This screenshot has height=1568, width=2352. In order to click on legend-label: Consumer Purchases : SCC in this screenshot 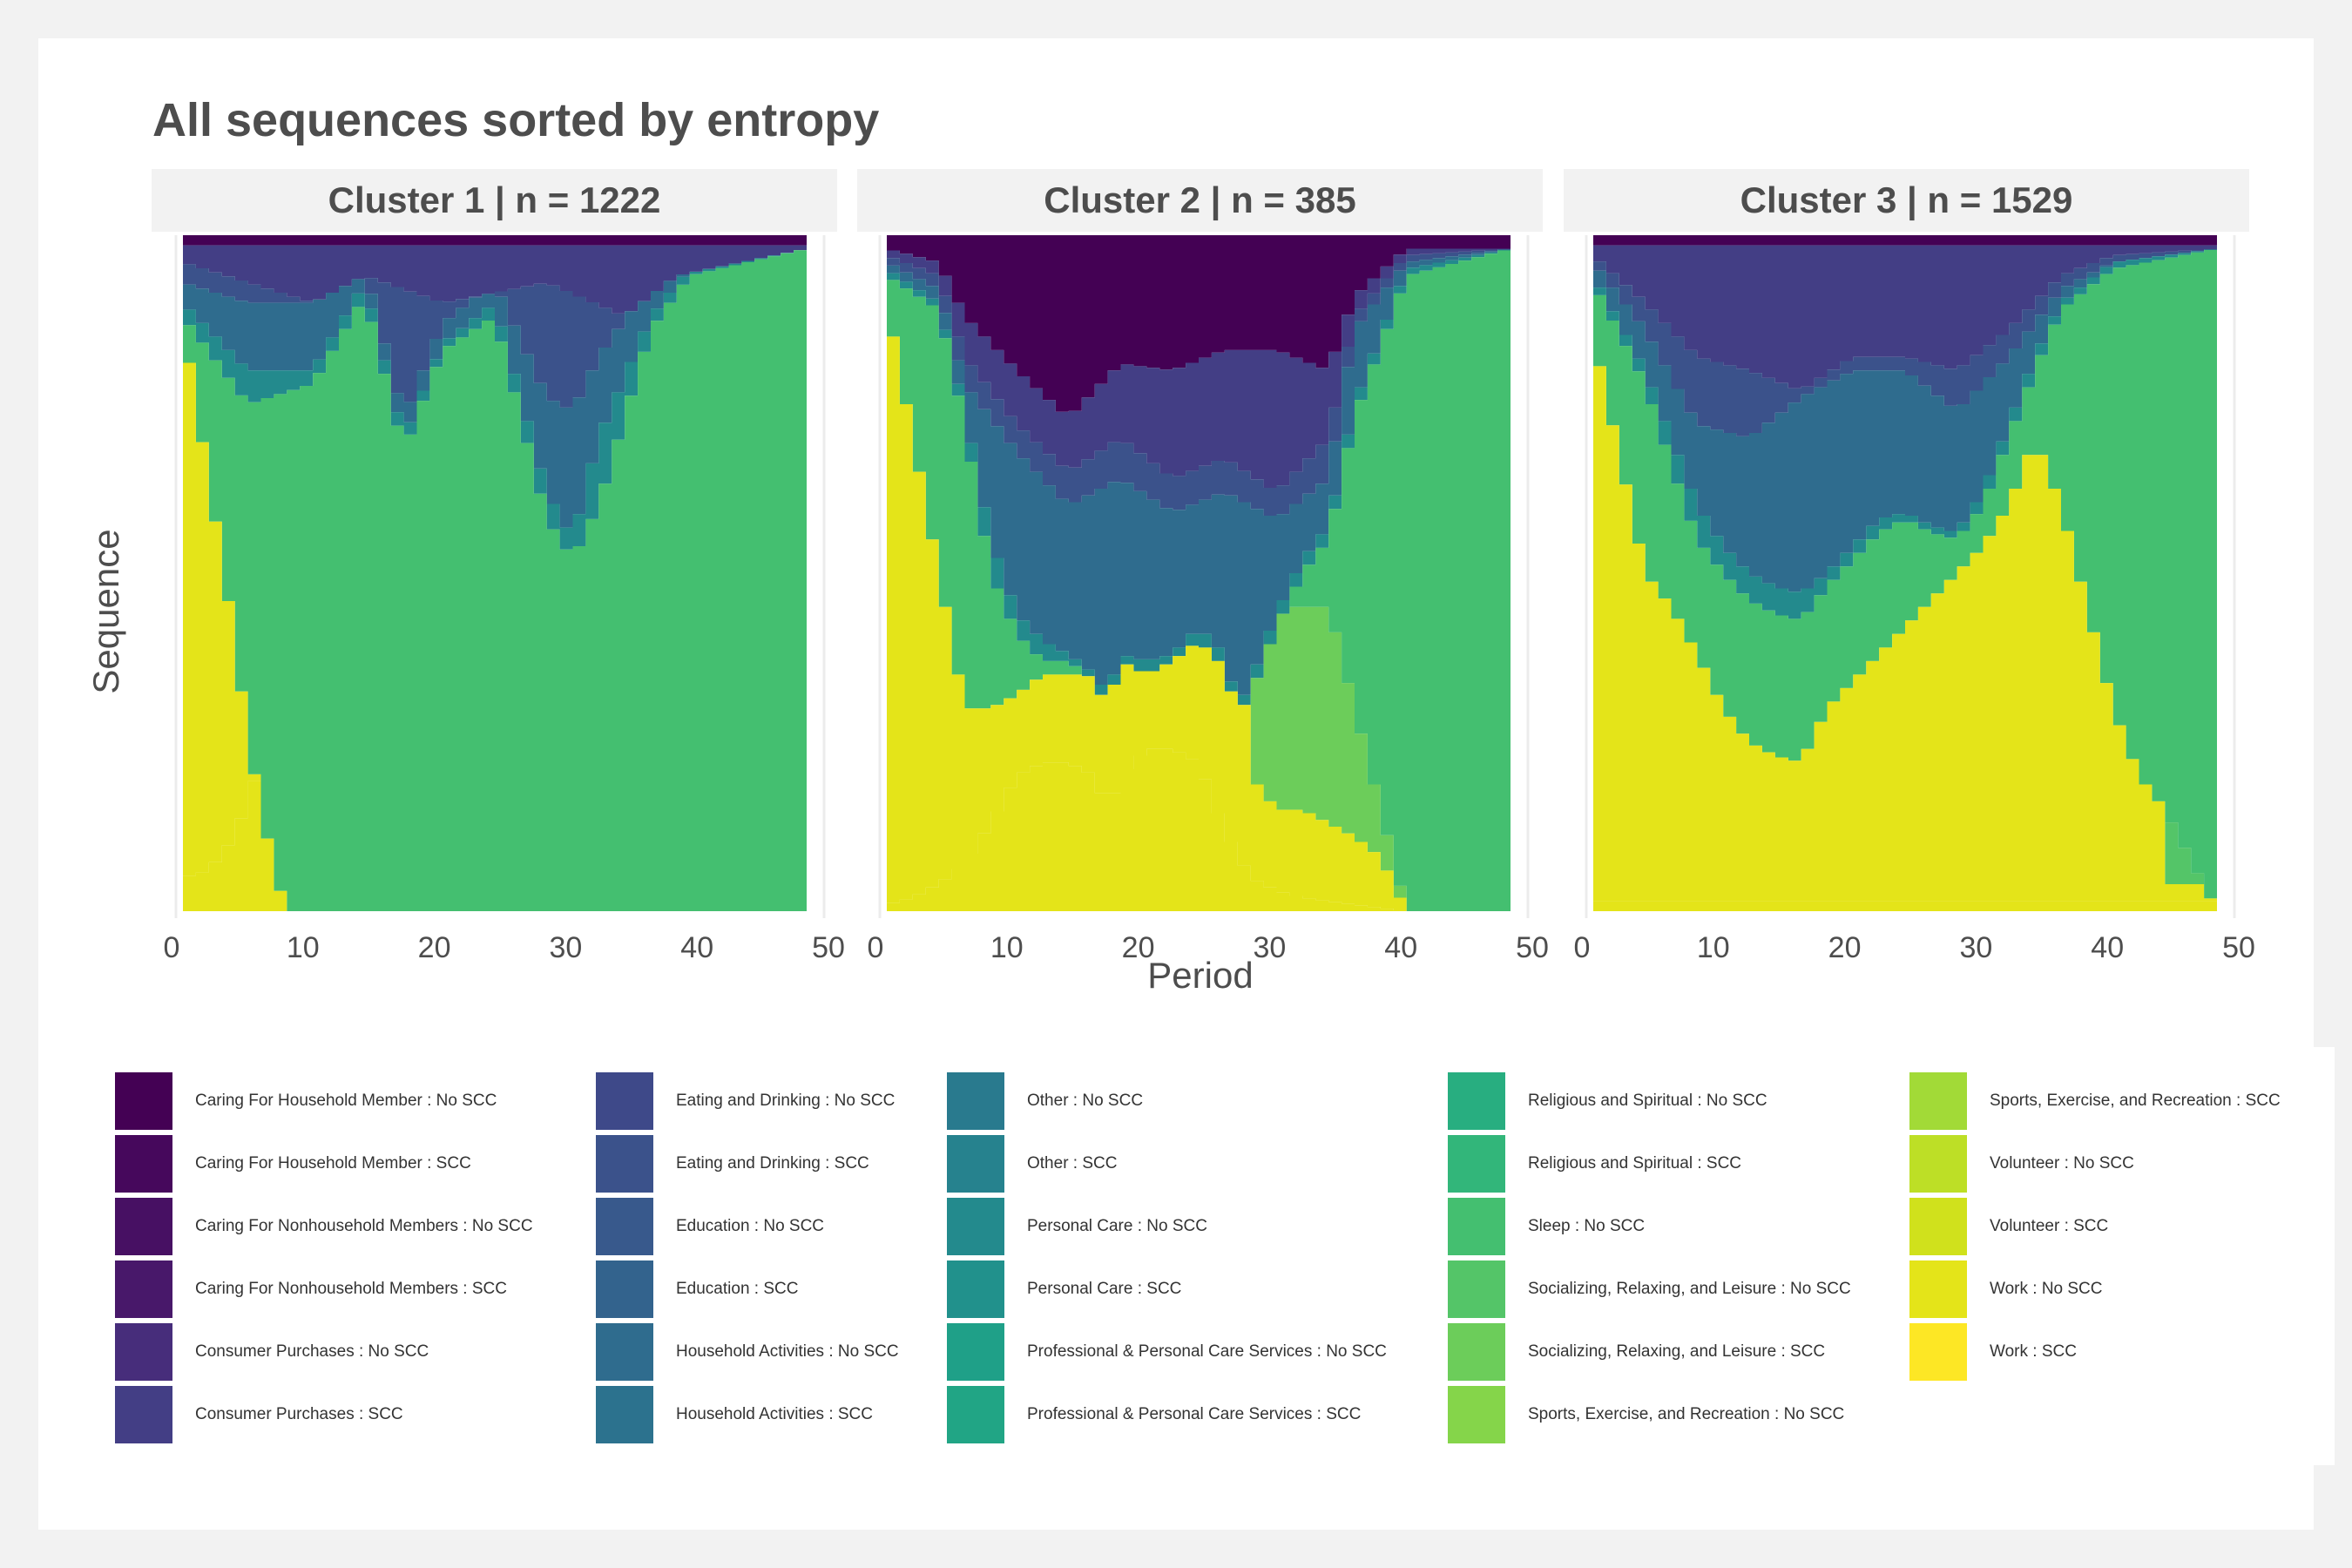, I will do `click(299, 1414)`.